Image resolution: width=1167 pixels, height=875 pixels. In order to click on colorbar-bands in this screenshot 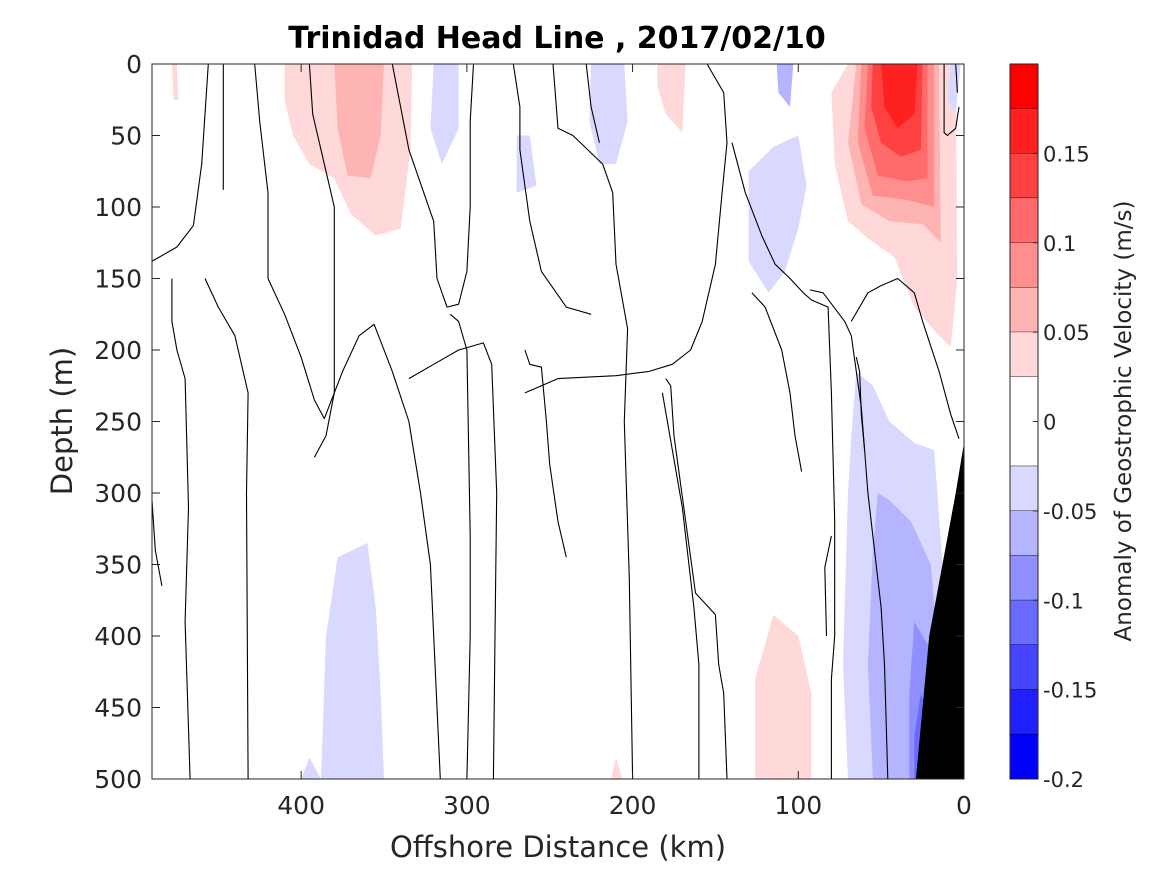, I will do `click(1024, 422)`.